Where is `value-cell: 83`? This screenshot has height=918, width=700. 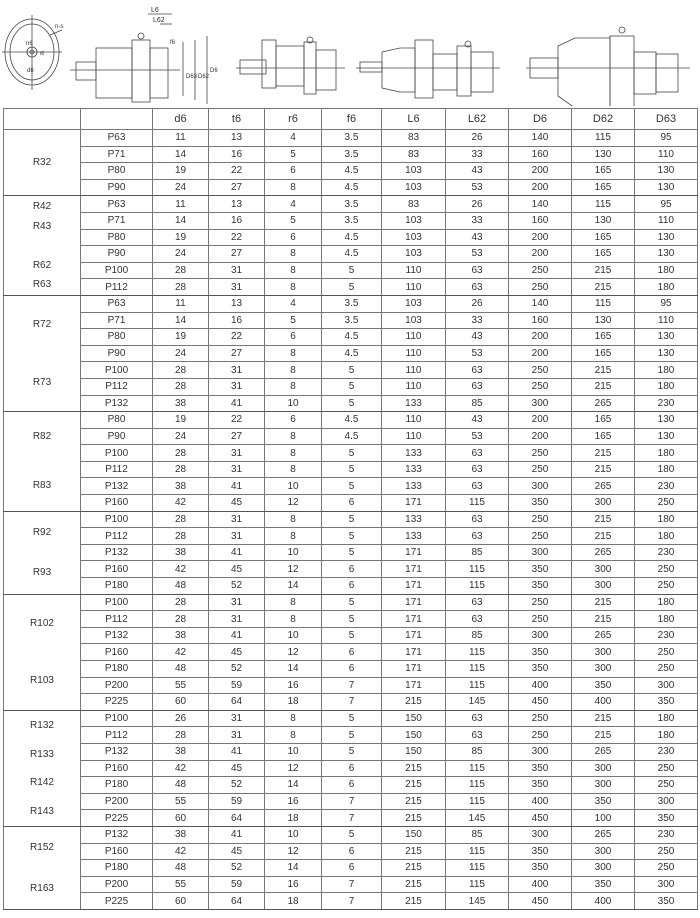
value-cell: 83 is located at coordinates (413, 154).